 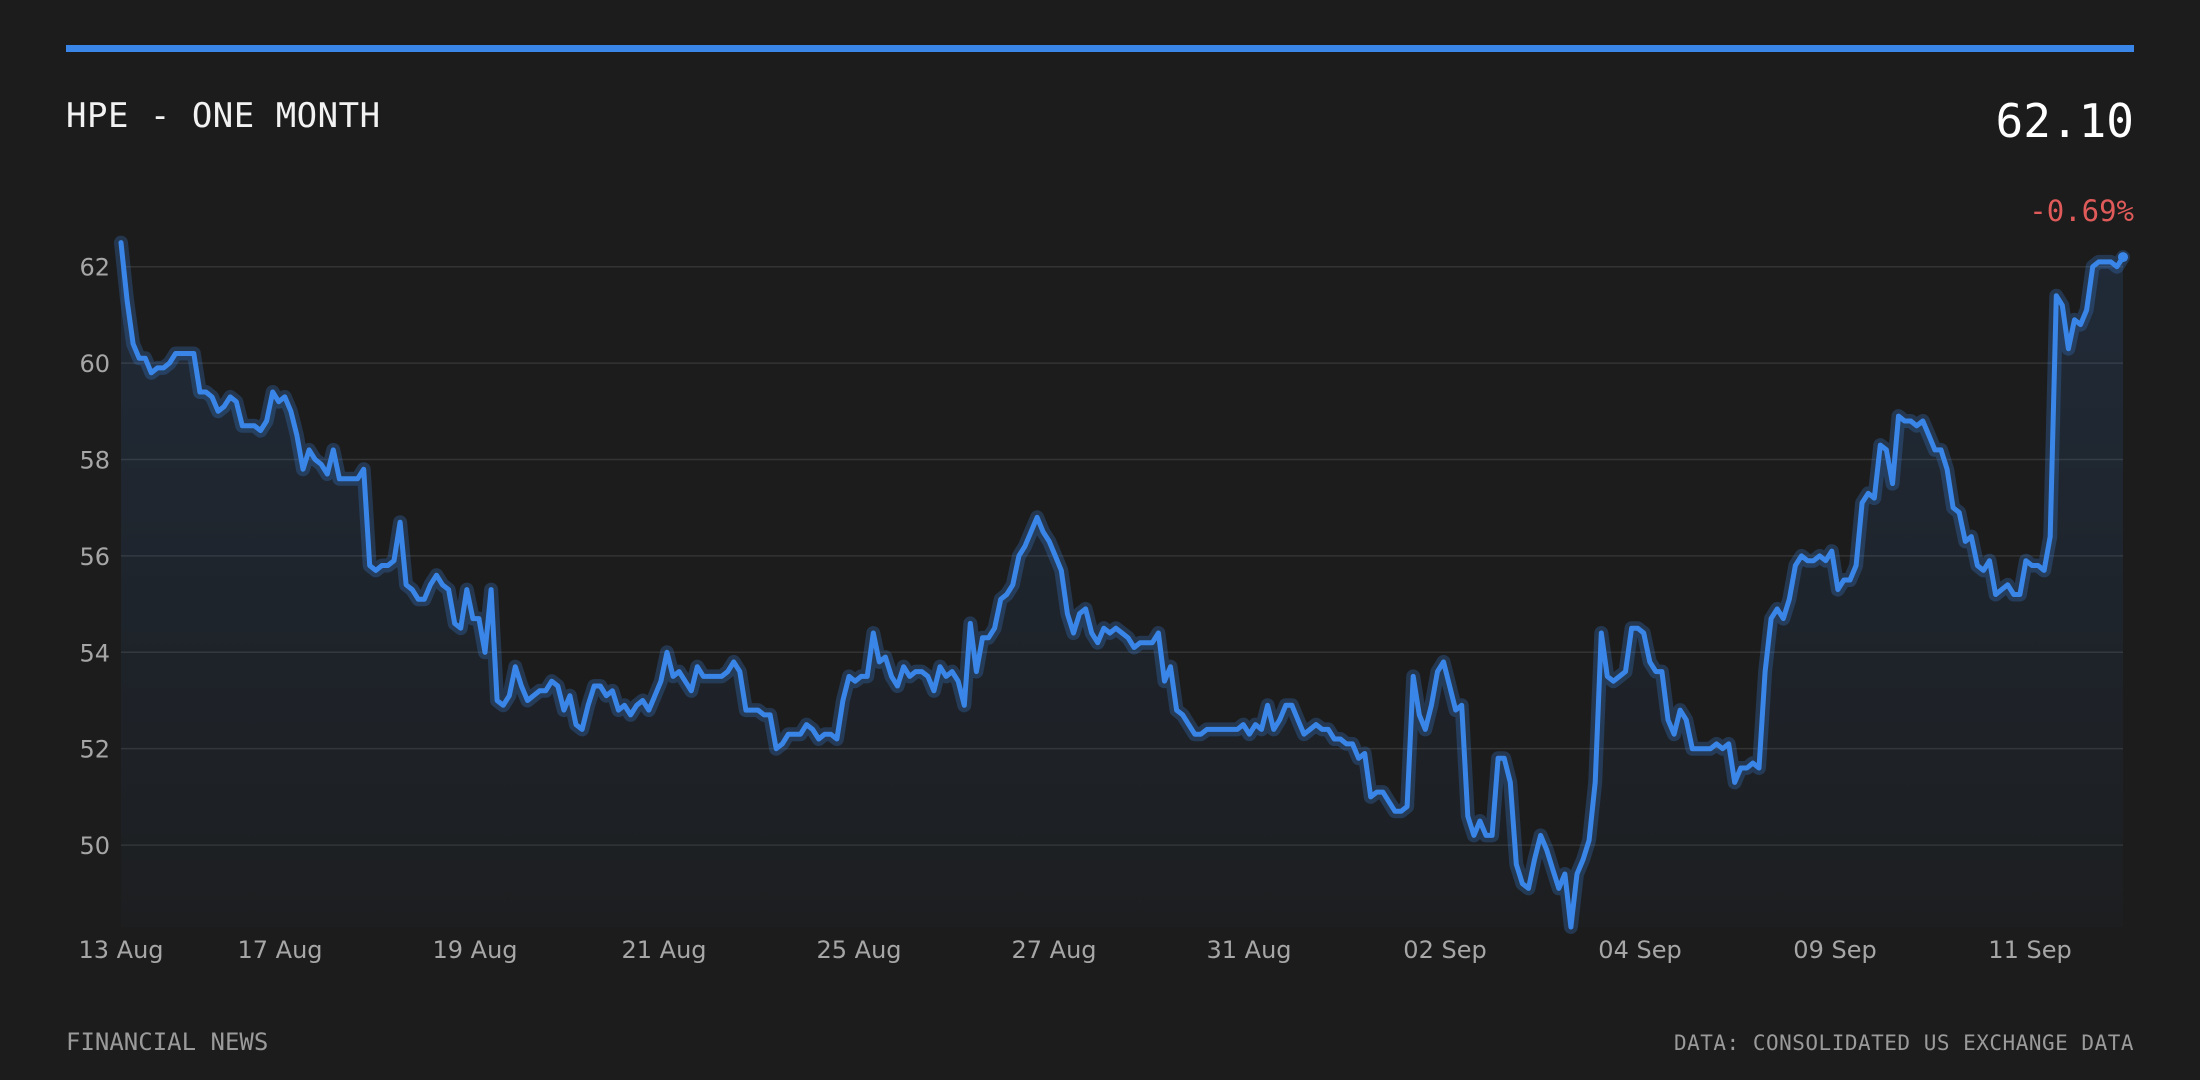 What do you see at coordinates (94, 268) in the screenshot?
I see `y-tick-label: 62` at bounding box center [94, 268].